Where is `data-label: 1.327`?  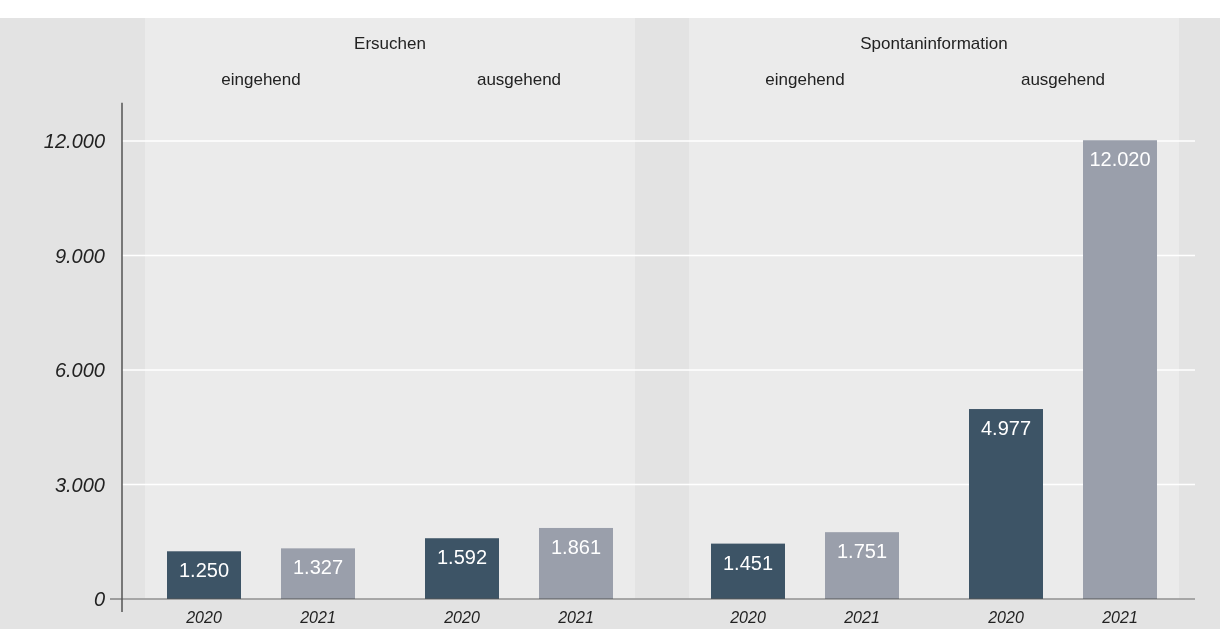 data-label: 1.327 is located at coordinates (318, 567).